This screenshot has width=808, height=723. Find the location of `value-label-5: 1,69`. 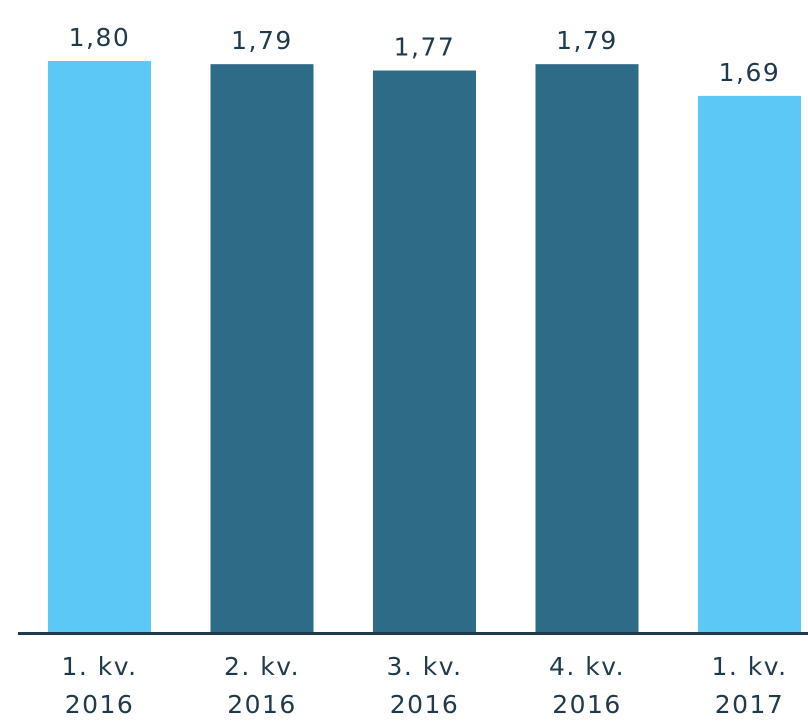

value-label-5: 1,69 is located at coordinates (750, 72).